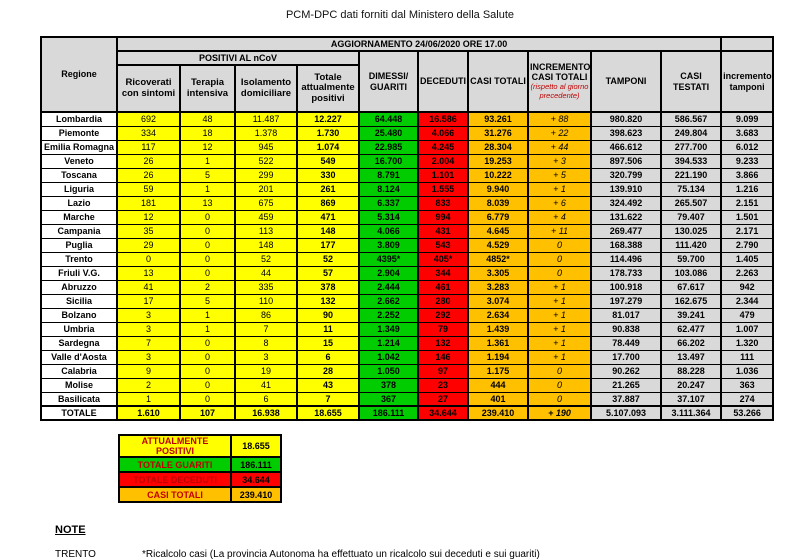 This screenshot has width=800, height=560. What do you see at coordinates (626, 301) in the screenshot?
I see `cell-tamponi: 197.279` at bounding box center [626, 301].